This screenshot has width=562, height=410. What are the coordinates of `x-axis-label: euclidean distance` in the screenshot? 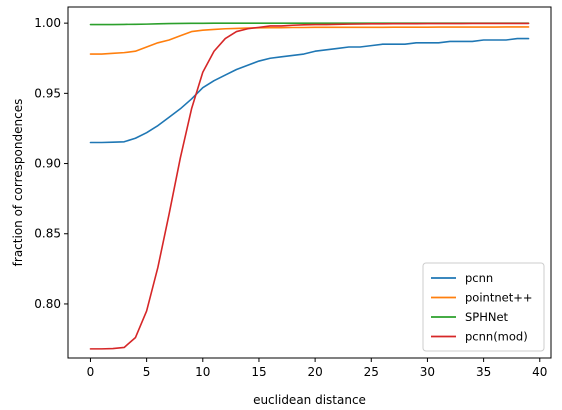 It's located at (309, 400).